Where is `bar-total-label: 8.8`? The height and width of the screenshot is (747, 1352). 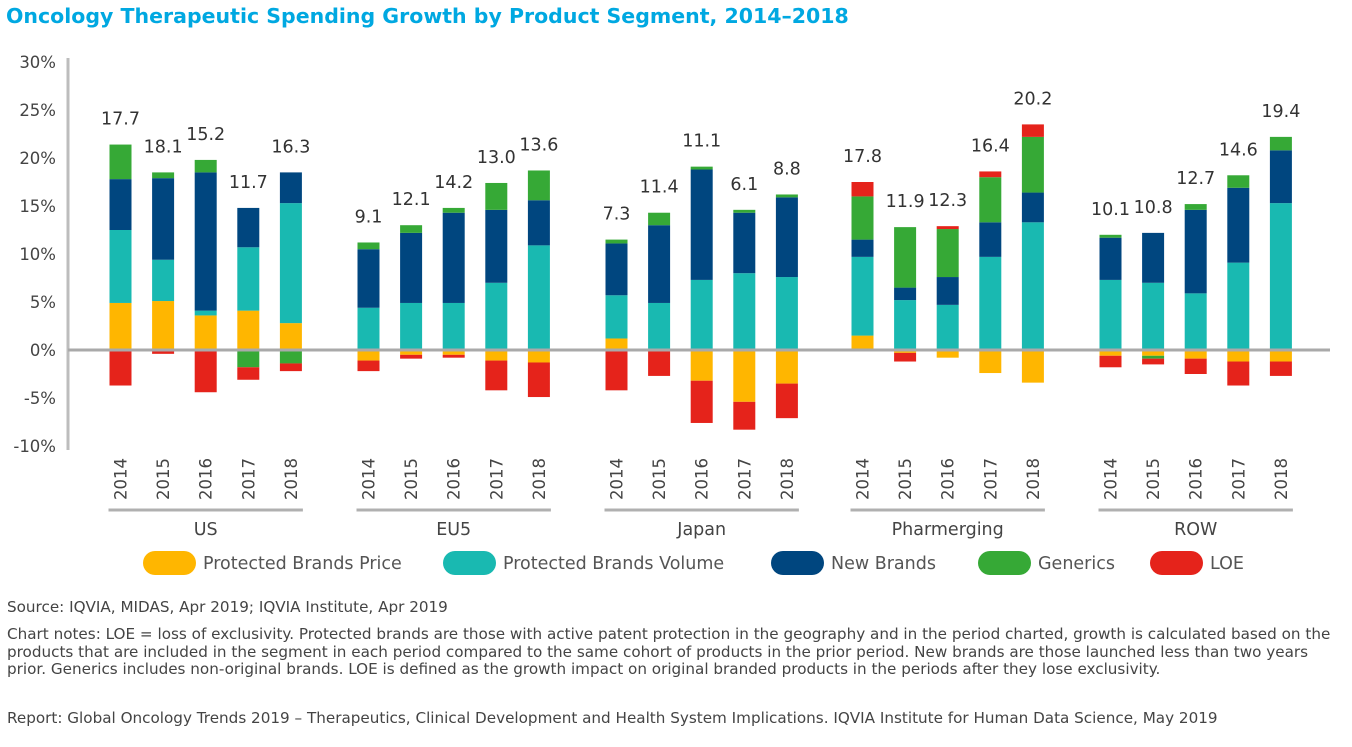
bar-total-label: 8.8 is located at coordinates (787, 169).